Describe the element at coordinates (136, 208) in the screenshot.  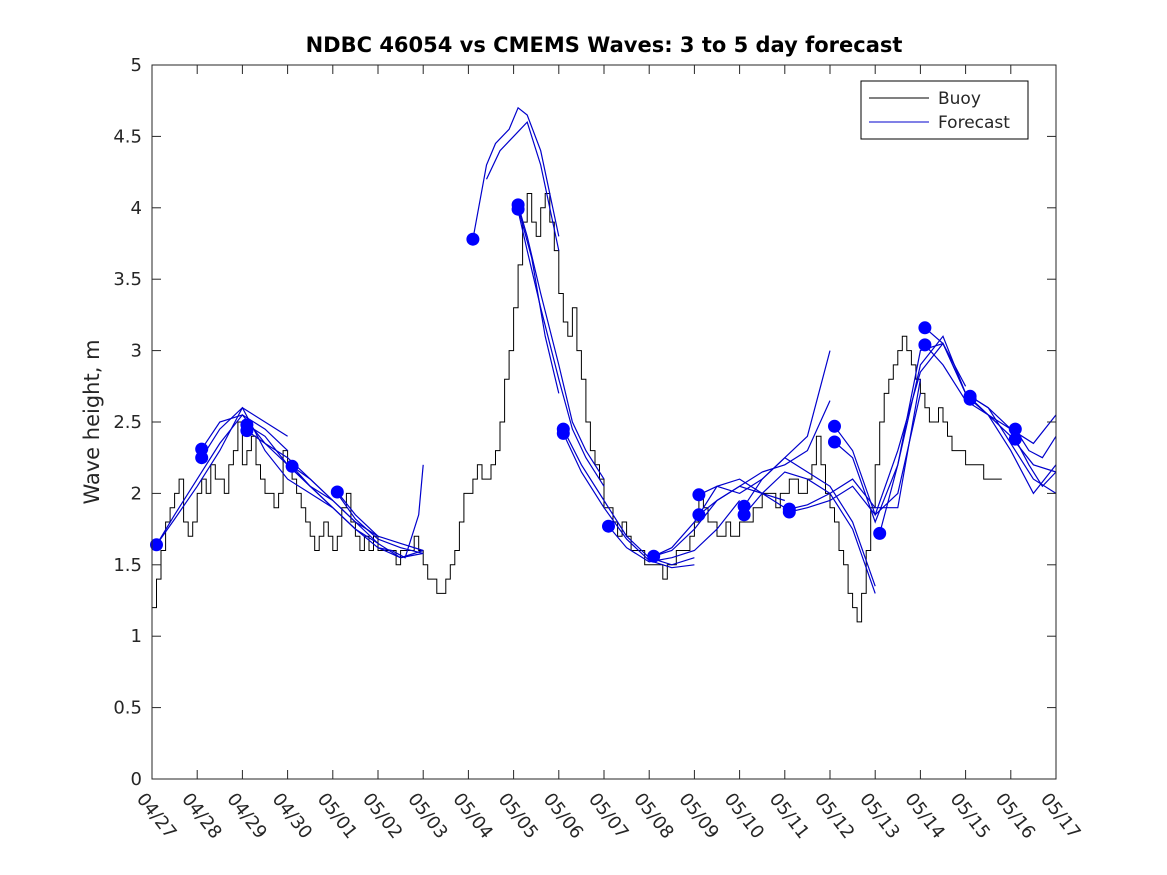
I see `y-tick-label-8: 4` at that location.